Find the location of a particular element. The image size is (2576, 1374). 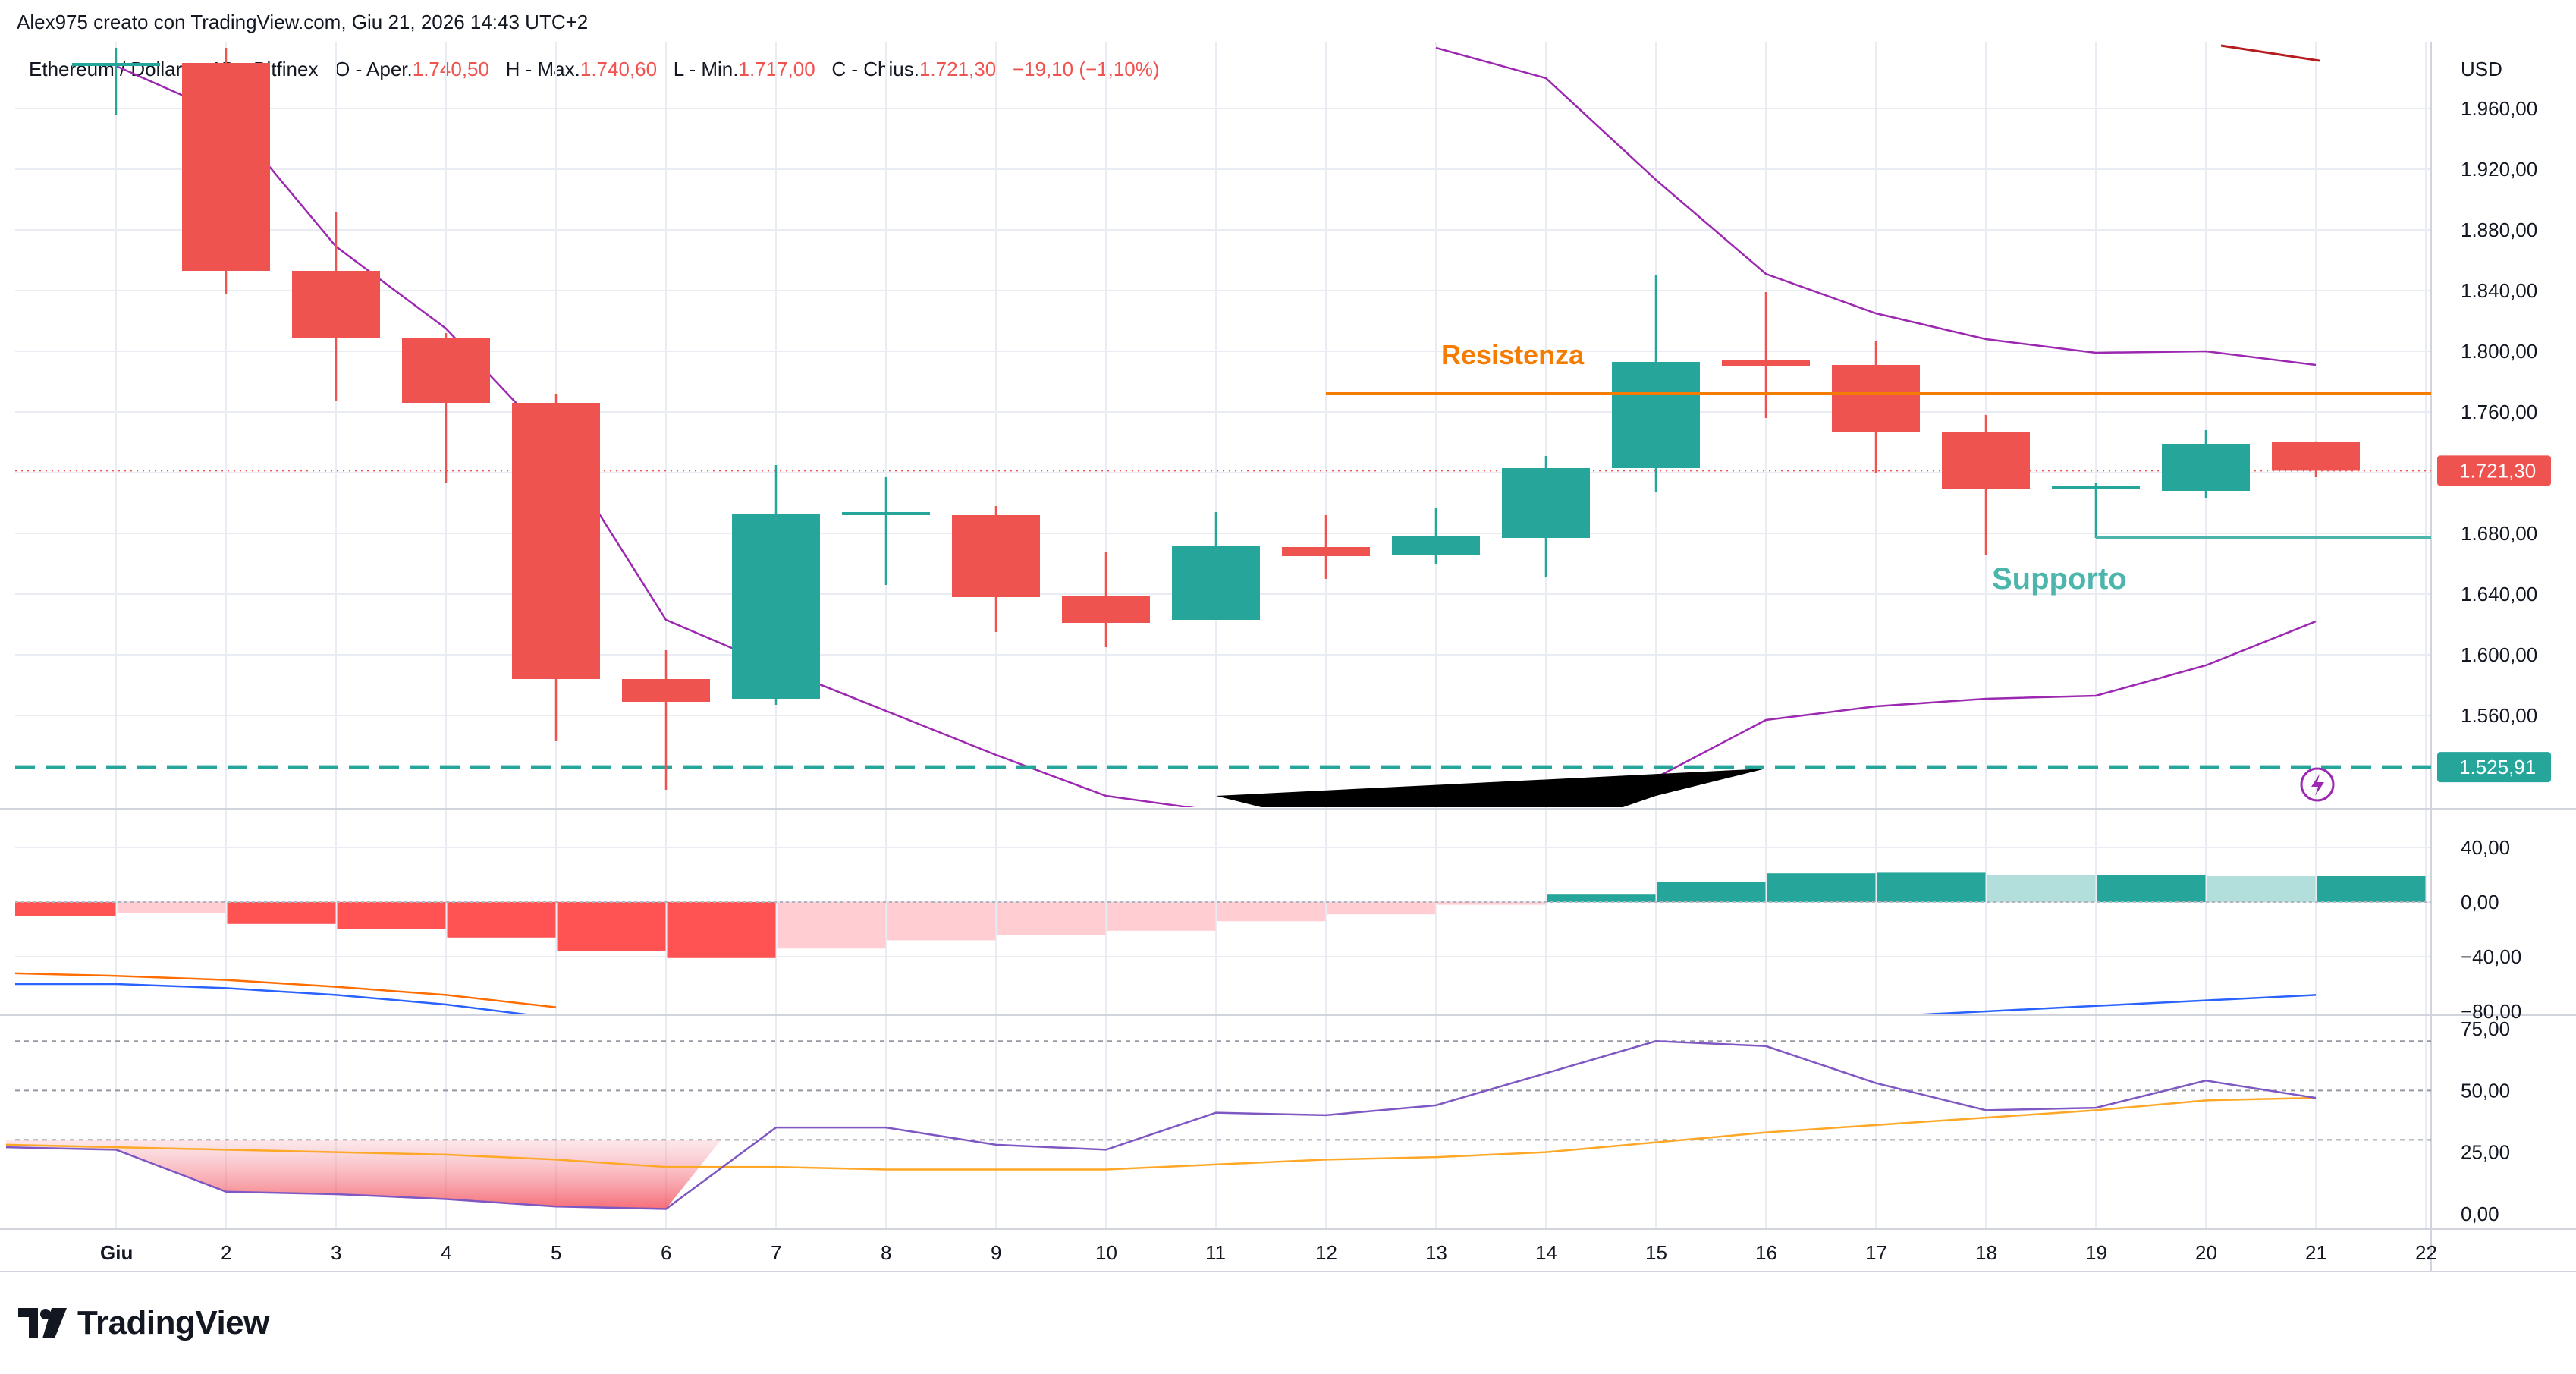

lower-band-tail is located at coordinates (1491, 788).